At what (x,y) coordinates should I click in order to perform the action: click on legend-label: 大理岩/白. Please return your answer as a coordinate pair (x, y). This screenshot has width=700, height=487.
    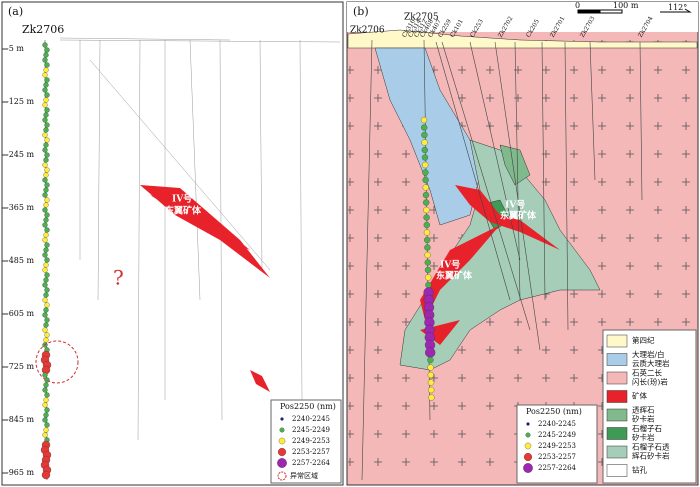
    Looking at the image, I should click on (648, 354).